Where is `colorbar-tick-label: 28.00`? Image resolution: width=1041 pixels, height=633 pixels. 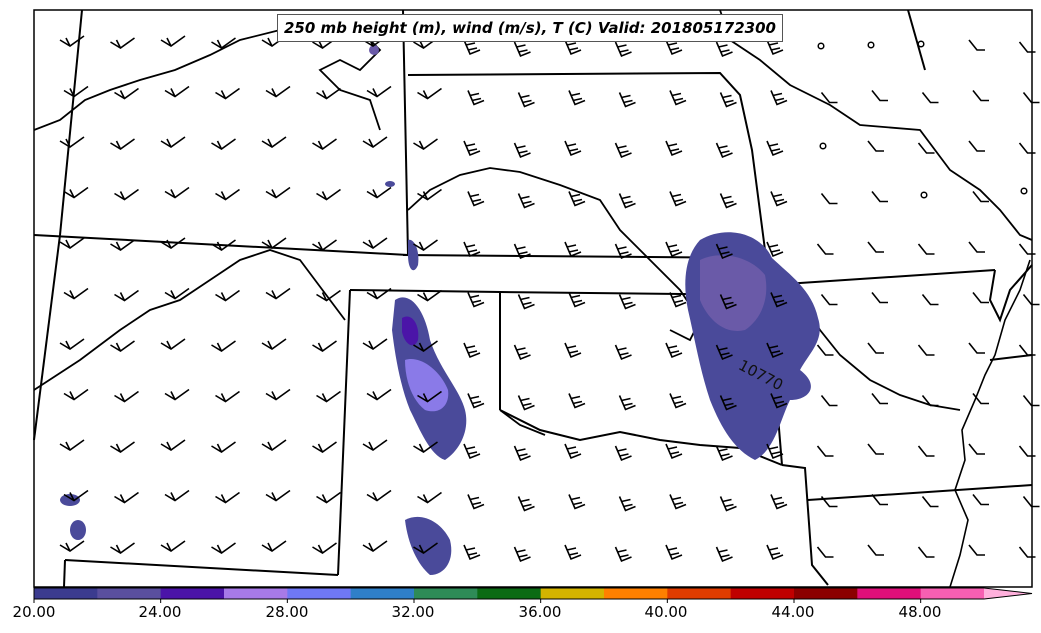 colorbar-tick-label: 28.00 is located at coordinates (287, 612).